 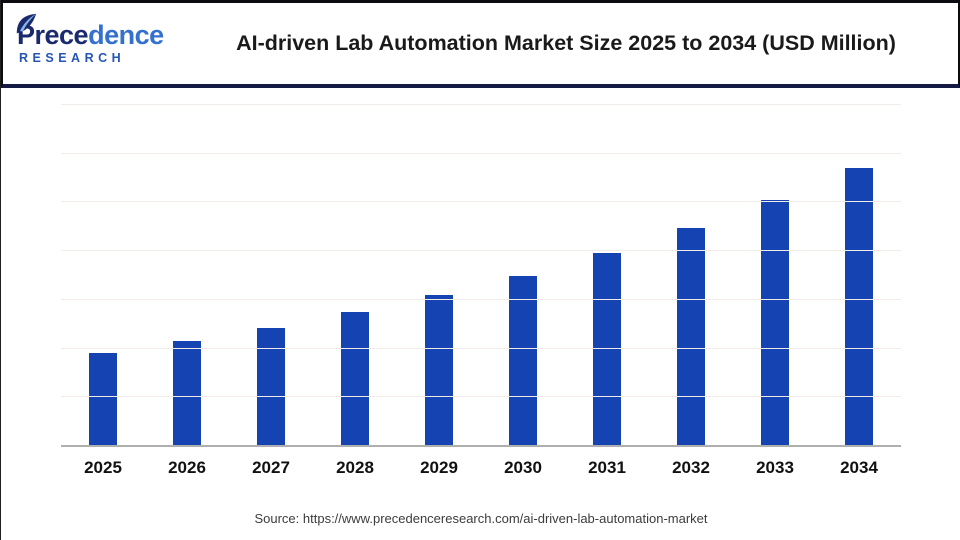 What do you see at coordinates (355, 467) in the screenshot?
I see `x-axis-label-2028: 2028` at bounding box center [355, 467].